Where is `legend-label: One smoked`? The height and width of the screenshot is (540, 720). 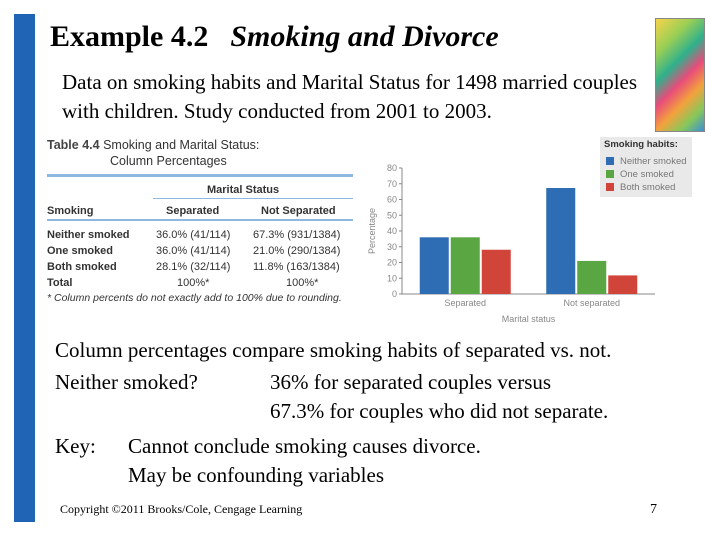 legend-label: One smoked is located at coordinates (647, 174).